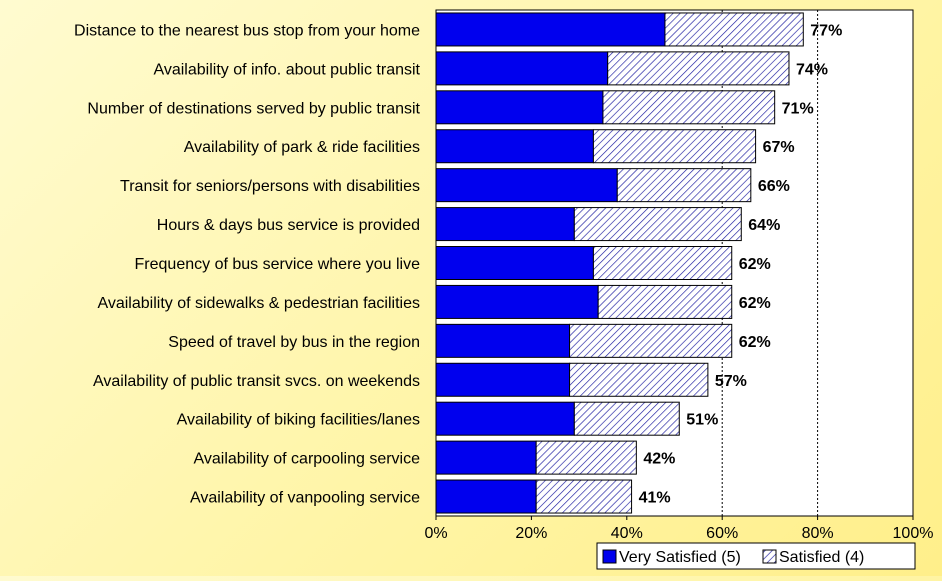  I want to click on legend-box, so click(756, 556).